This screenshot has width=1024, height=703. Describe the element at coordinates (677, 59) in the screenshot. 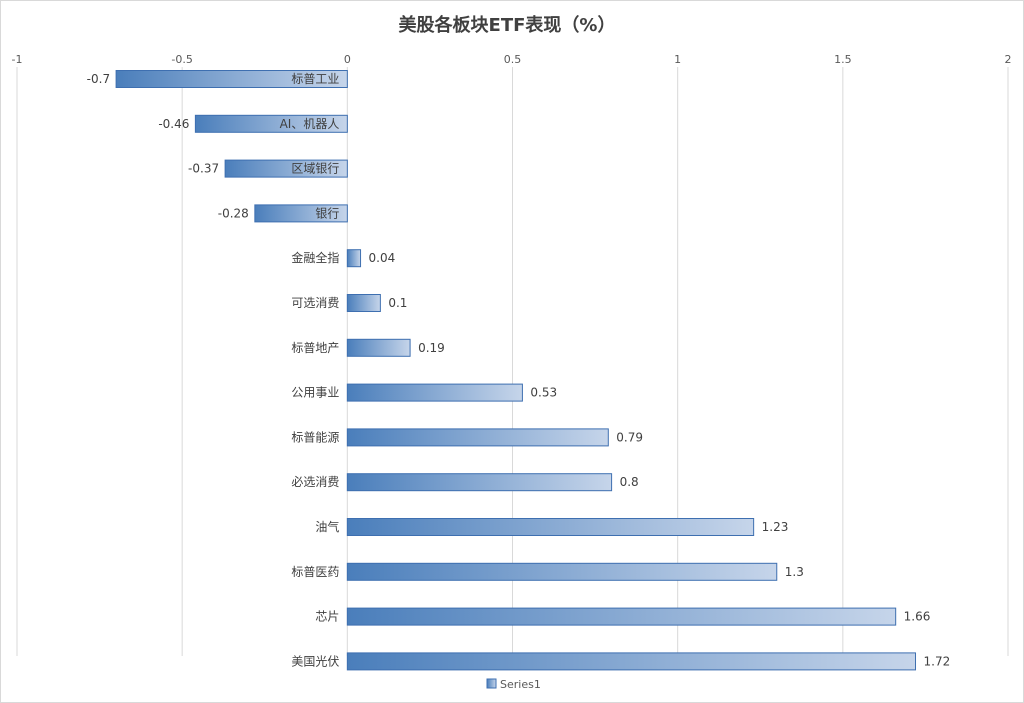

I see `x-tick-label: 1` at that location.